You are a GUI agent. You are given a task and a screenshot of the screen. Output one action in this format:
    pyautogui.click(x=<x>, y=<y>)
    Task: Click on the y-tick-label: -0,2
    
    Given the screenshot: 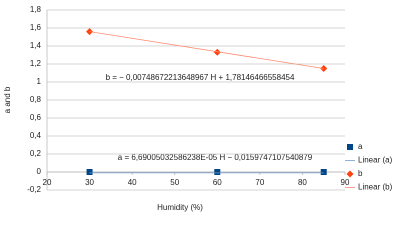 What is the action you would take?
    pyautogui.click(x=34, y=189)
    